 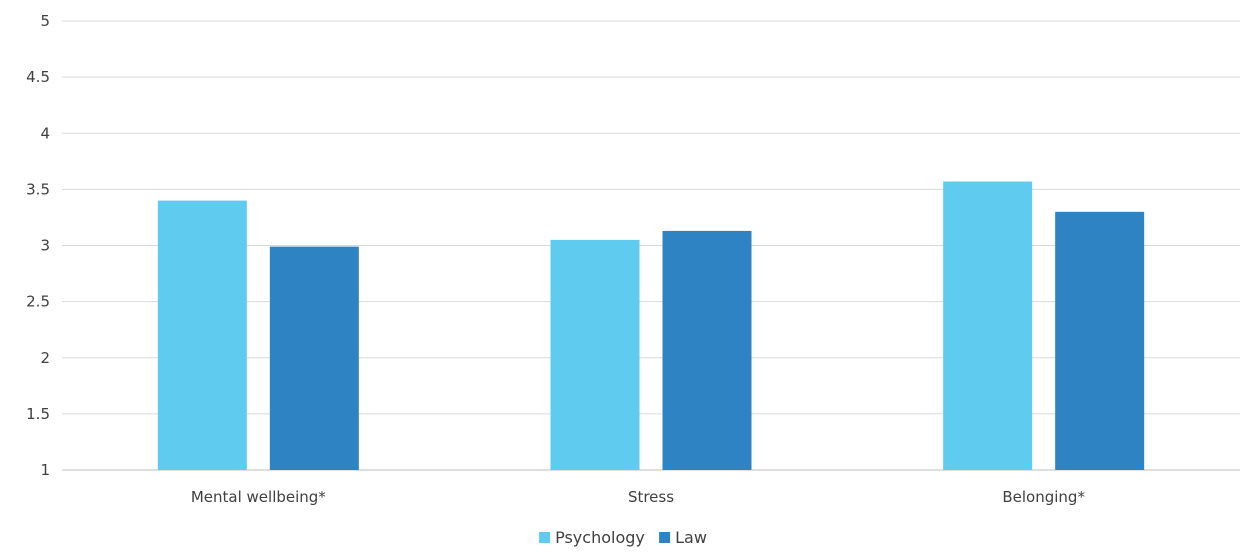 What do you see at coordinates (600, 537) in the screenshot?
I see `legend-label-psychology: Psychology` at bounding box center [600, 537].